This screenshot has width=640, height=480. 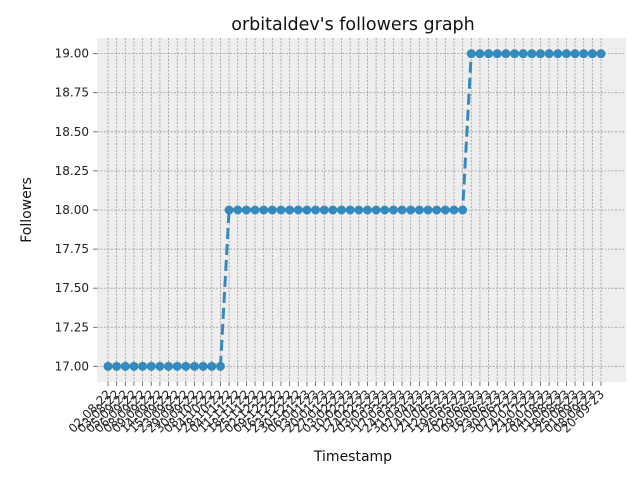 What do you see at coordinates (352, 457) in the screenshot?
I see `x-axis-label: Timestamp` at bounding box center [352, 457].